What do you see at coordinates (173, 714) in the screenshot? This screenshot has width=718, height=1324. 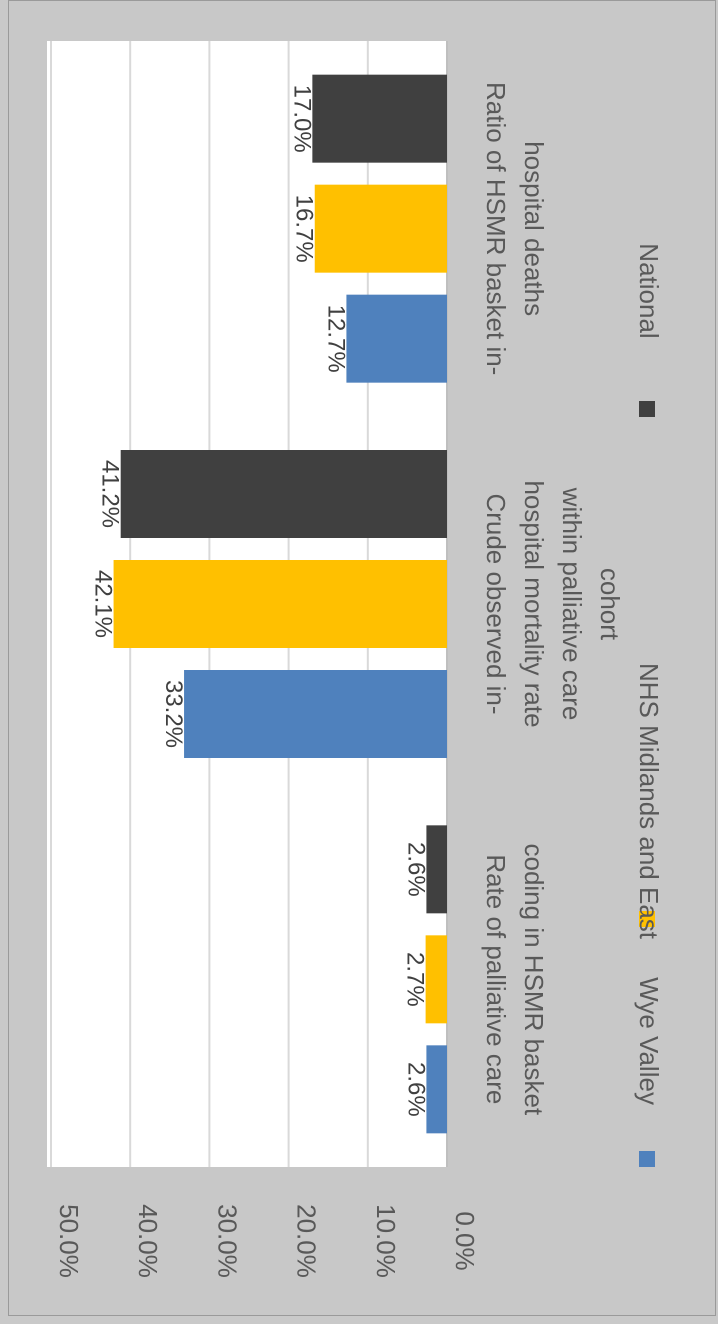 I see `data-label: 33.2%` at bounding box center [173, 714].